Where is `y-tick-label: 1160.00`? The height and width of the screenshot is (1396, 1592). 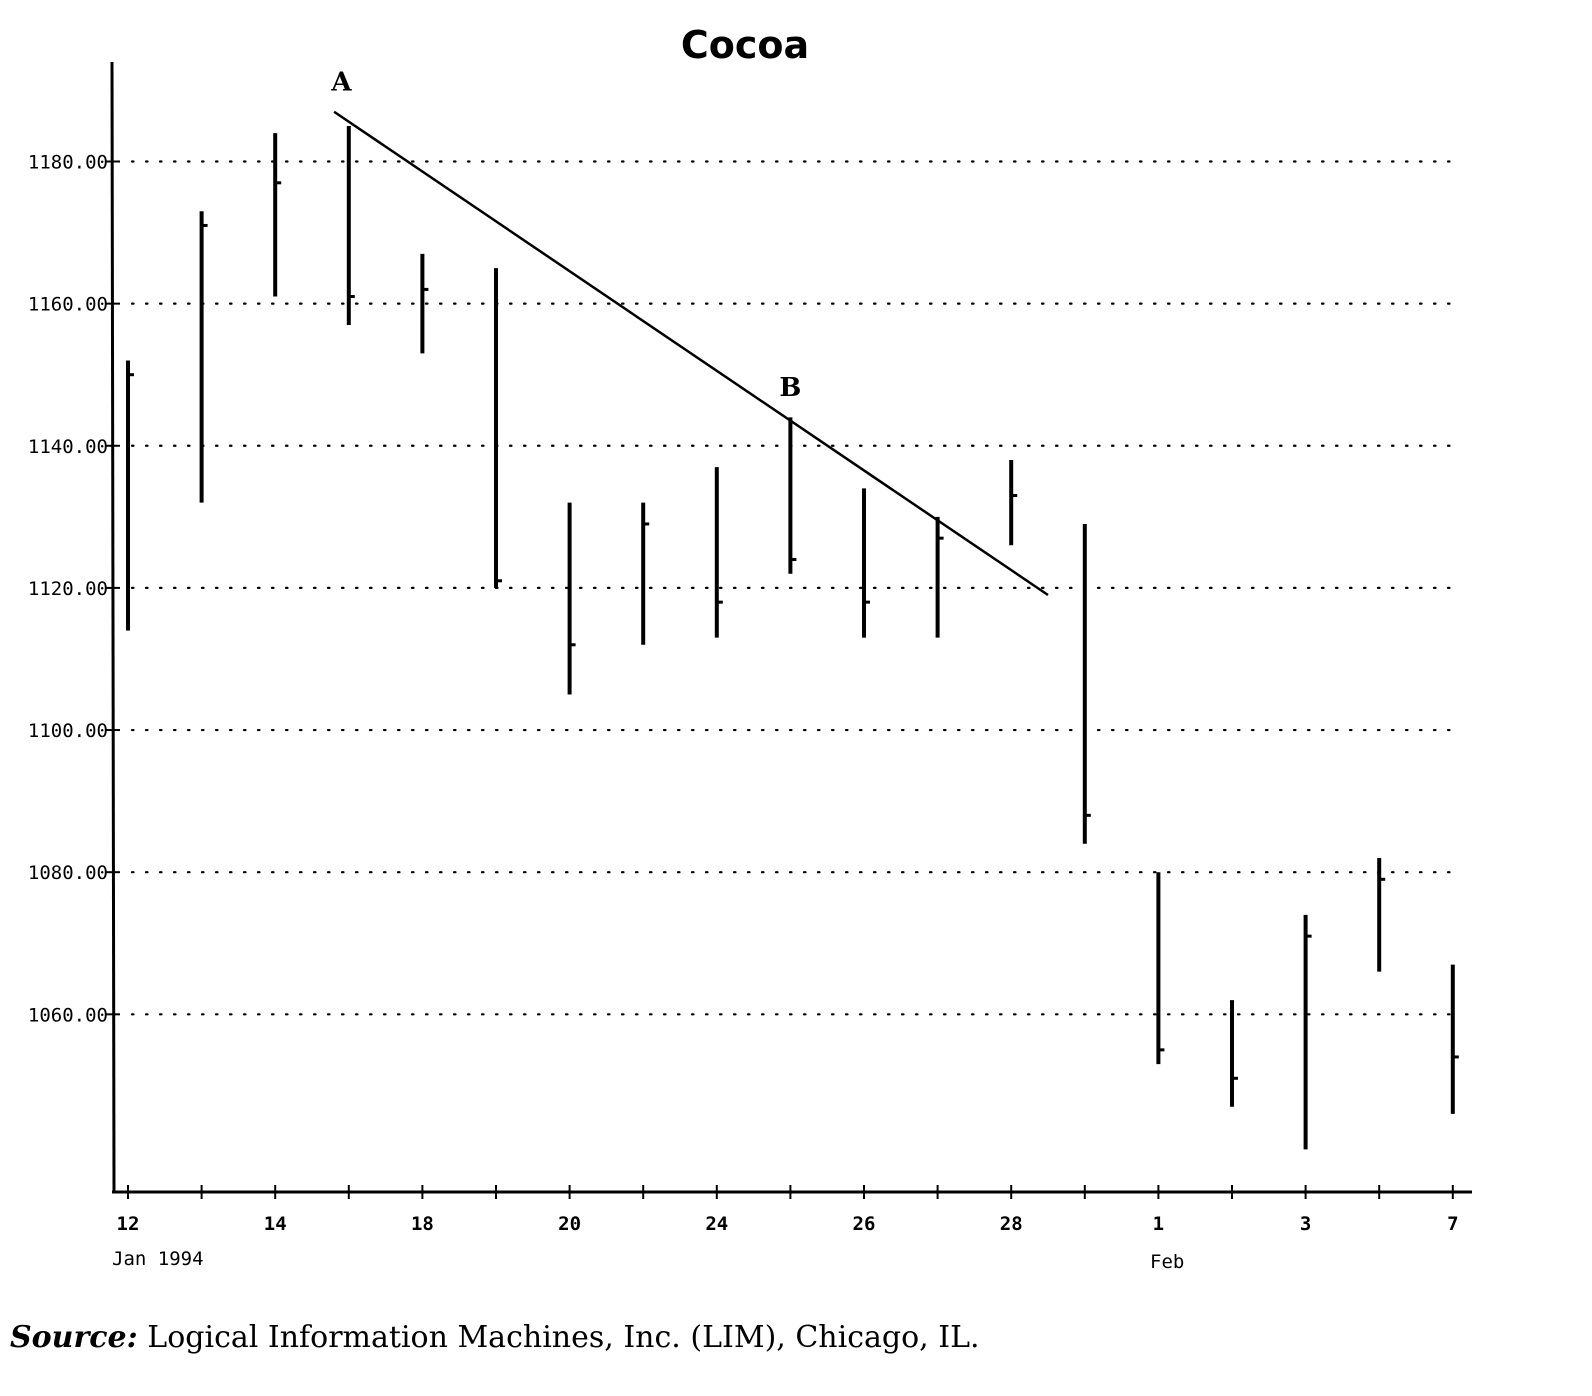
y-tick-label: 1160.00 is located at coordinates (68, 305).